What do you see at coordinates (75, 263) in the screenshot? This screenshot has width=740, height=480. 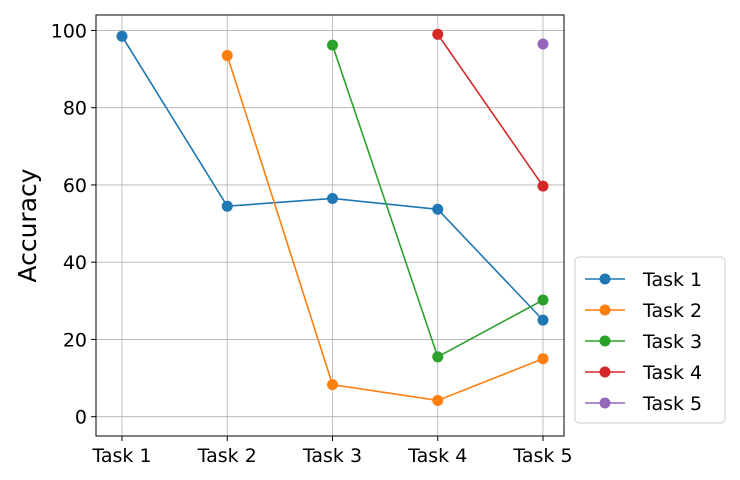 I see `y-tick-label: 40` at bounding box center [75, 263].